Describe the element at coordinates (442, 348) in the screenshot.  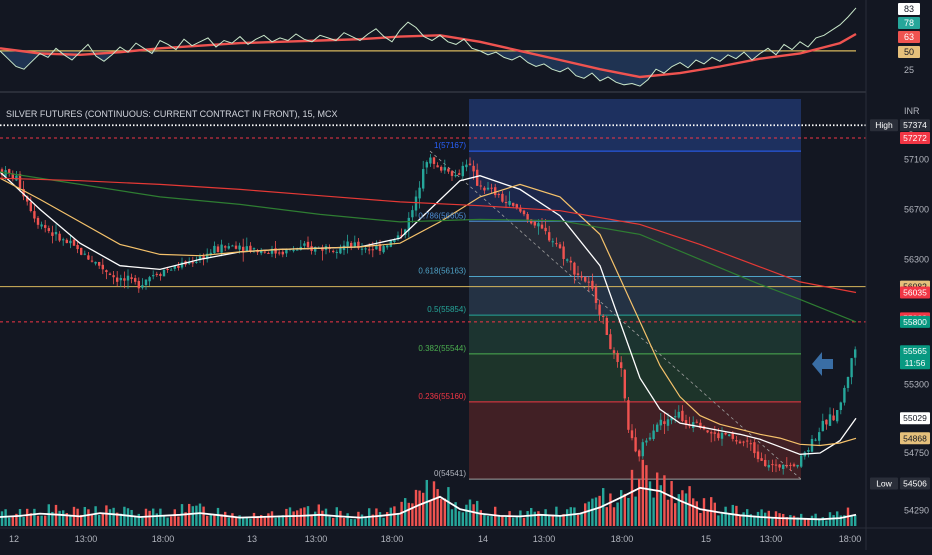
I see `fib-label-0.382: 0.382(55544)` at that location.